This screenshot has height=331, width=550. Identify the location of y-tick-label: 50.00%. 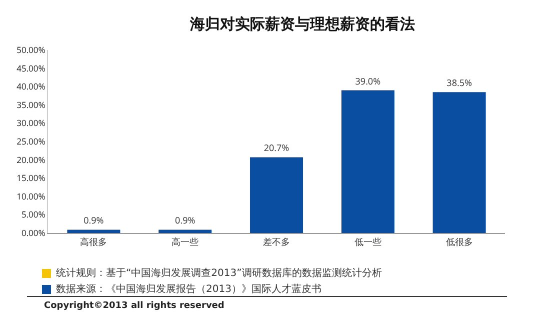
(31, 50).